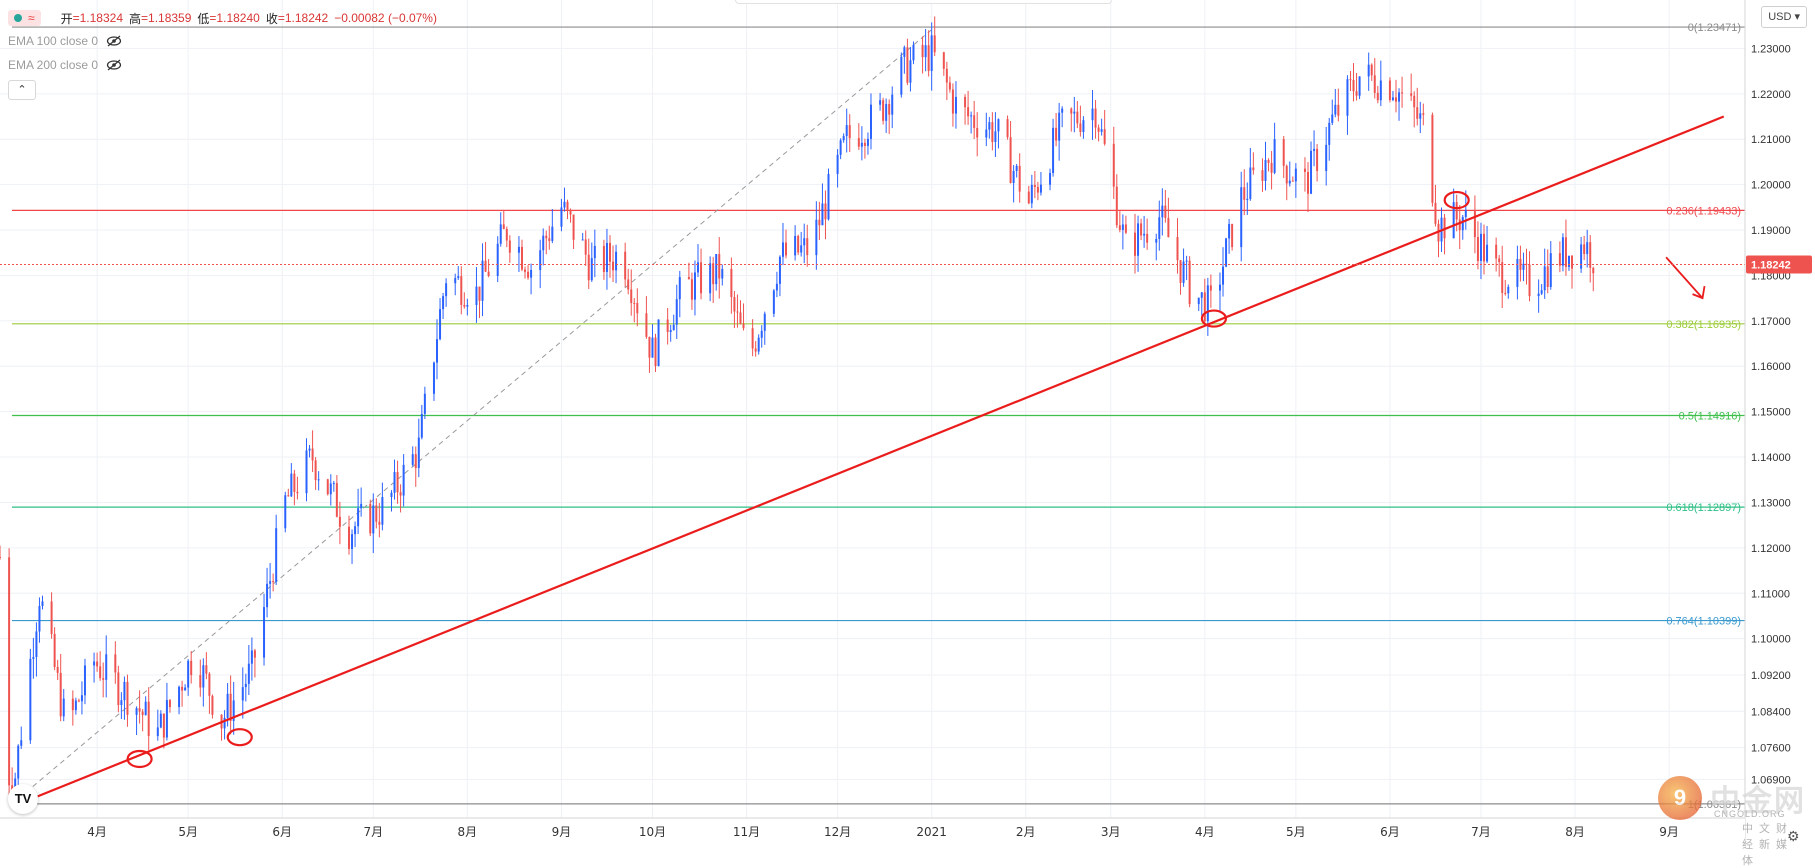 This screenshot has height=868, width=1815. What do you see at coordinates (166, 18) in the screenshot?
I see `high-value: =1.18359` at bounding box center [166, 18].